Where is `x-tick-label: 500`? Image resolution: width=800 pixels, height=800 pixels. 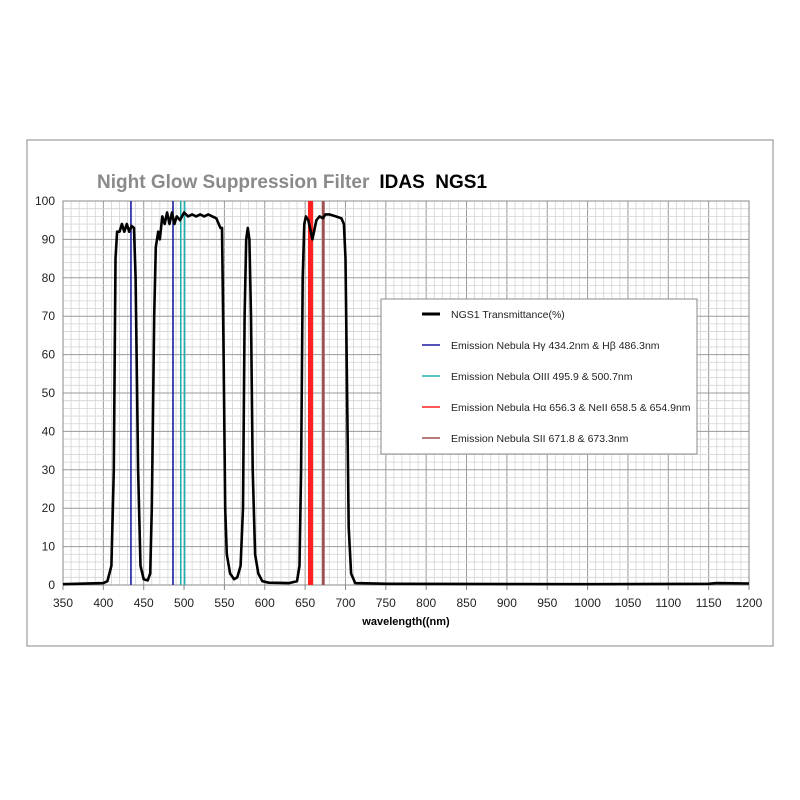 x-tick-label: 500 is located at coordinates (184, 603).